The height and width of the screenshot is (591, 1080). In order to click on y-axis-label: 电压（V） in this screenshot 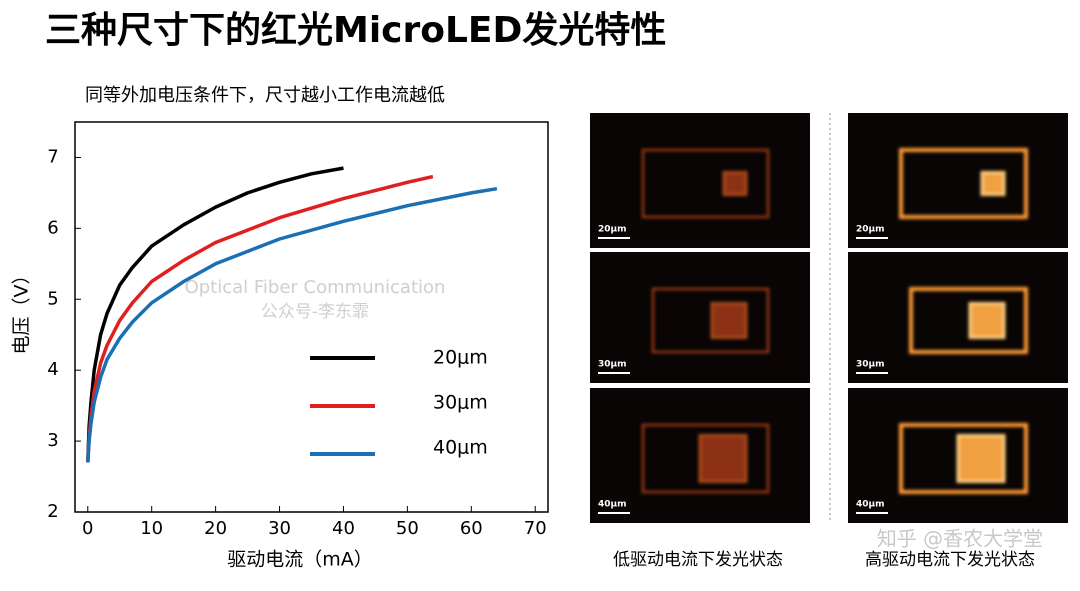, I will do `click(22, 310)`.